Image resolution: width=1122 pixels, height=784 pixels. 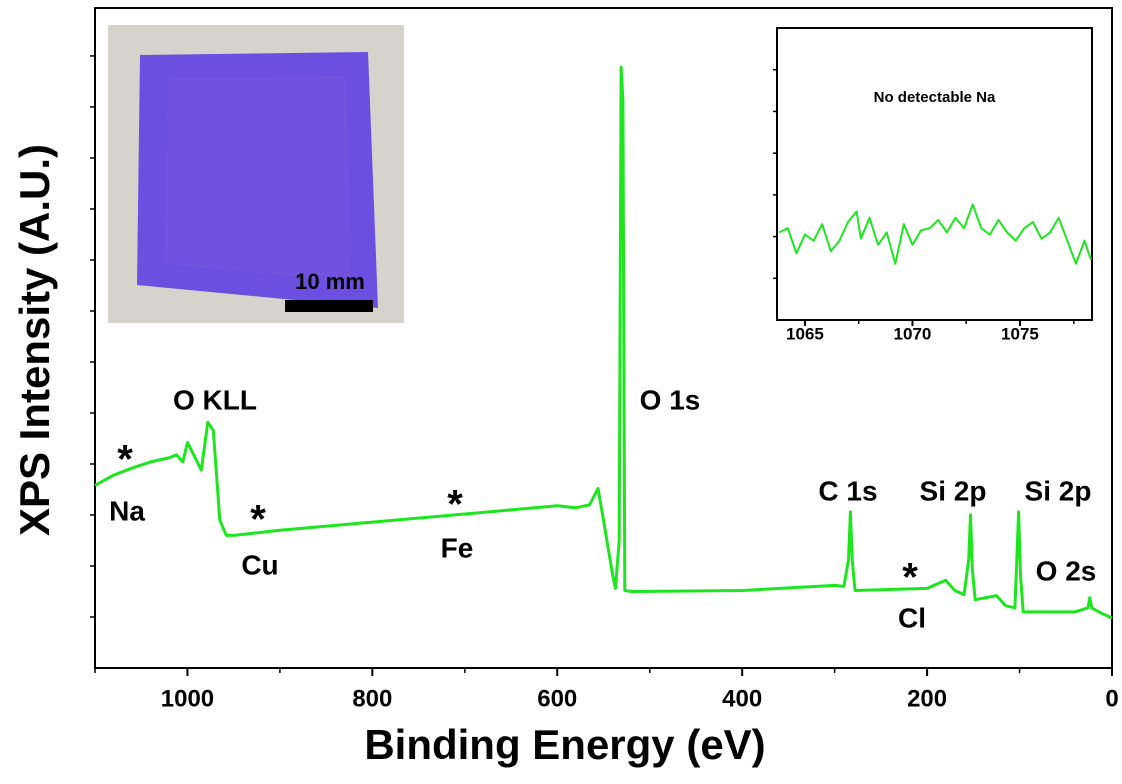 What do you see at coordinates (935, 234) in the screenshot?
I see `spectrum-line` at bounding box center [935, 234].